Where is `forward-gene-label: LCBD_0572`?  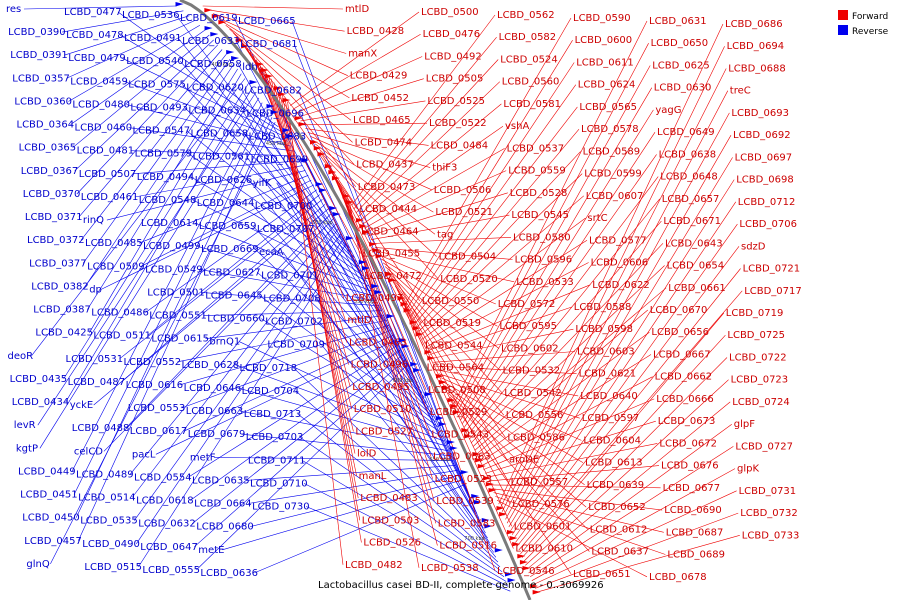 forward-gene-label: LCBD_0572 is located at coordinates (527, 304).